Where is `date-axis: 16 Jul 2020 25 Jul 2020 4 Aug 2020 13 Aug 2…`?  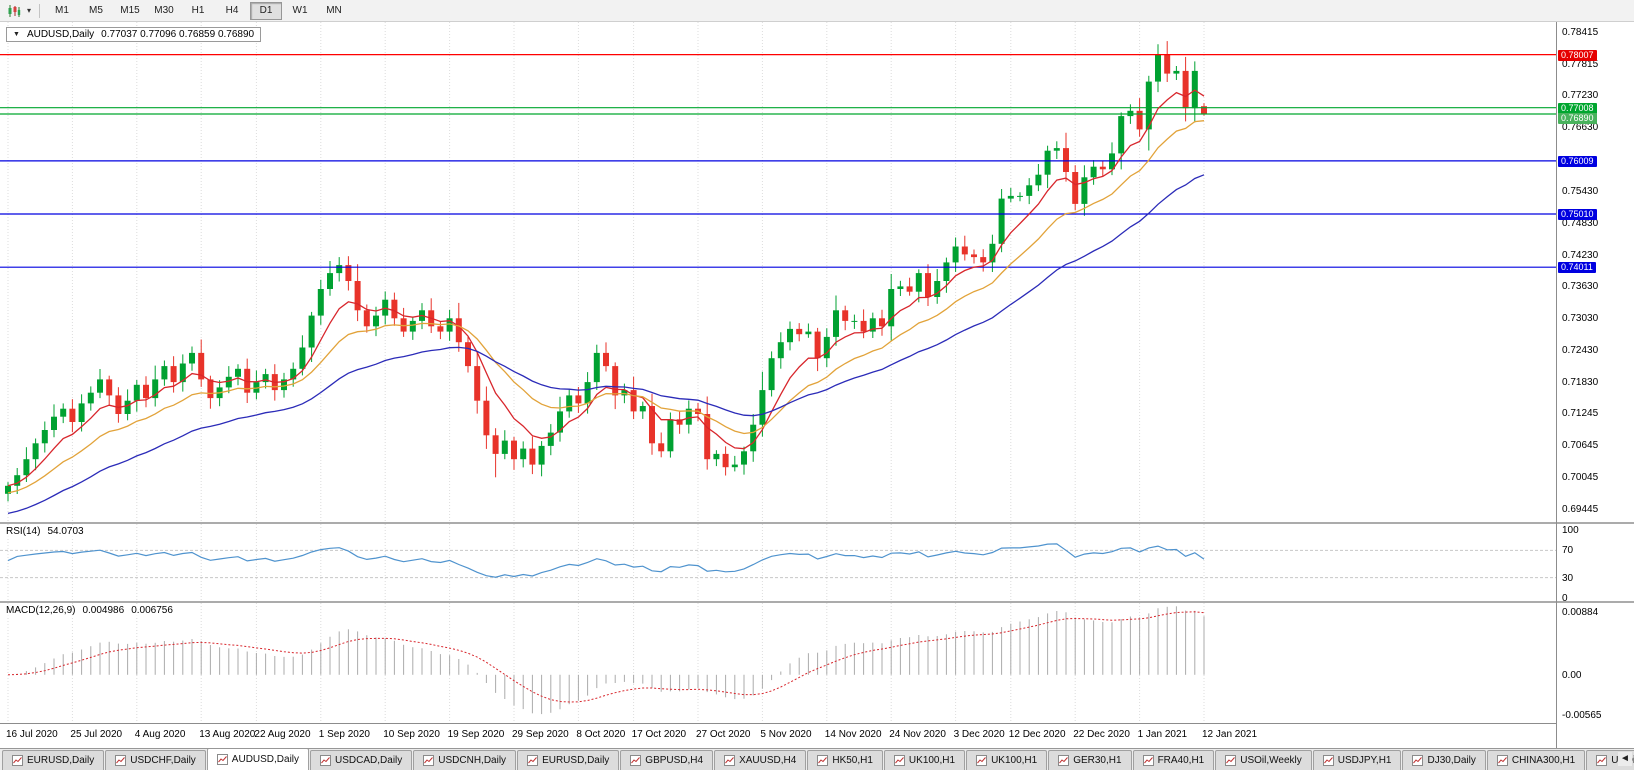
date-axis: 16 Jul 2020 25 Jul 2020 4 Aug 2020 13 Aug 2… is located at coordinates (778, 735).